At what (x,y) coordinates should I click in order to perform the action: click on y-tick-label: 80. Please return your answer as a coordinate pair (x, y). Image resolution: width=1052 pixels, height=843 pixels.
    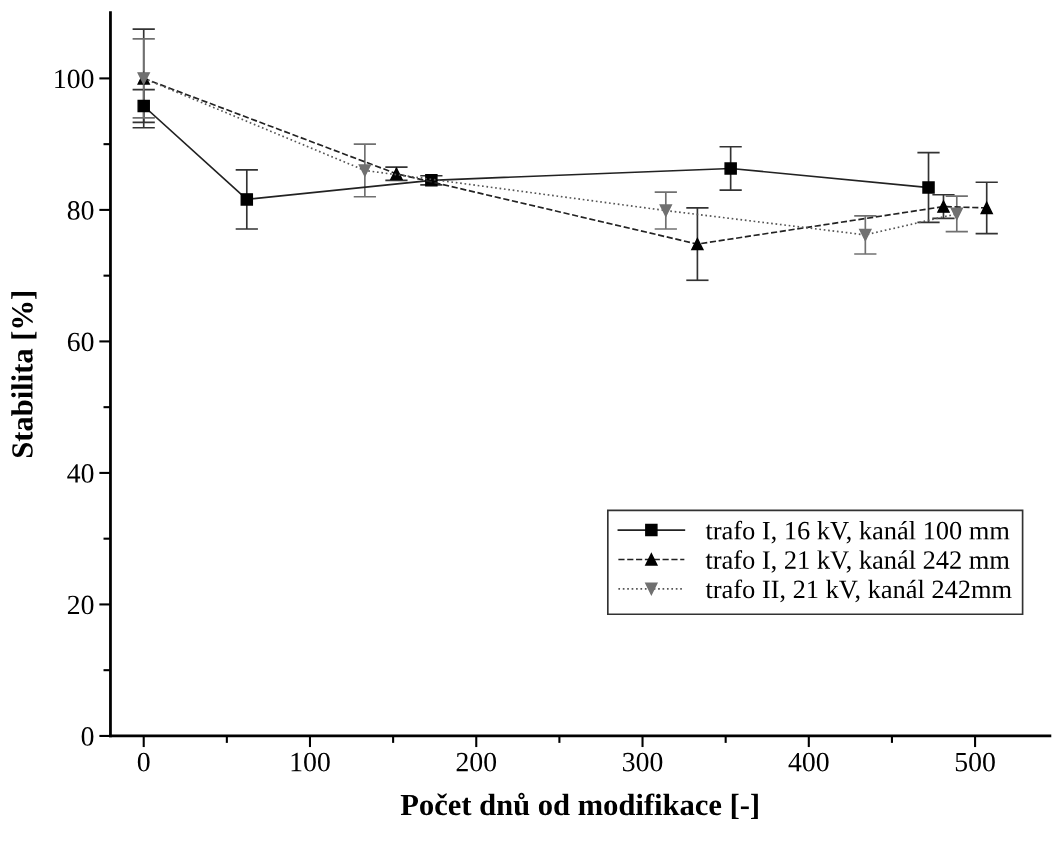
    Looking at the image, I should click on (80, 210).